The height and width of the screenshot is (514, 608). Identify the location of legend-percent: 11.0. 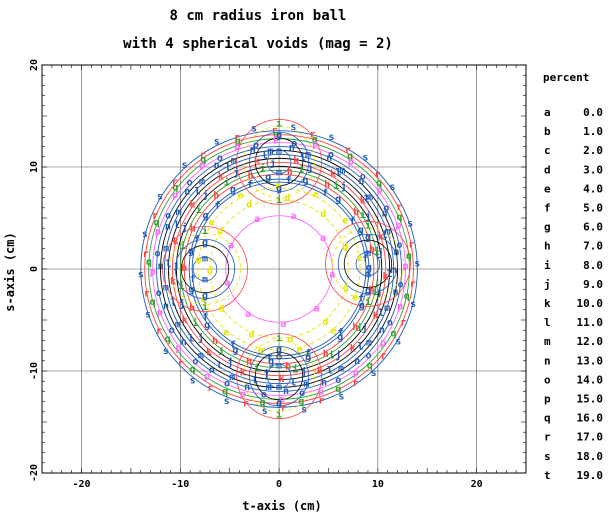
(590, 322).